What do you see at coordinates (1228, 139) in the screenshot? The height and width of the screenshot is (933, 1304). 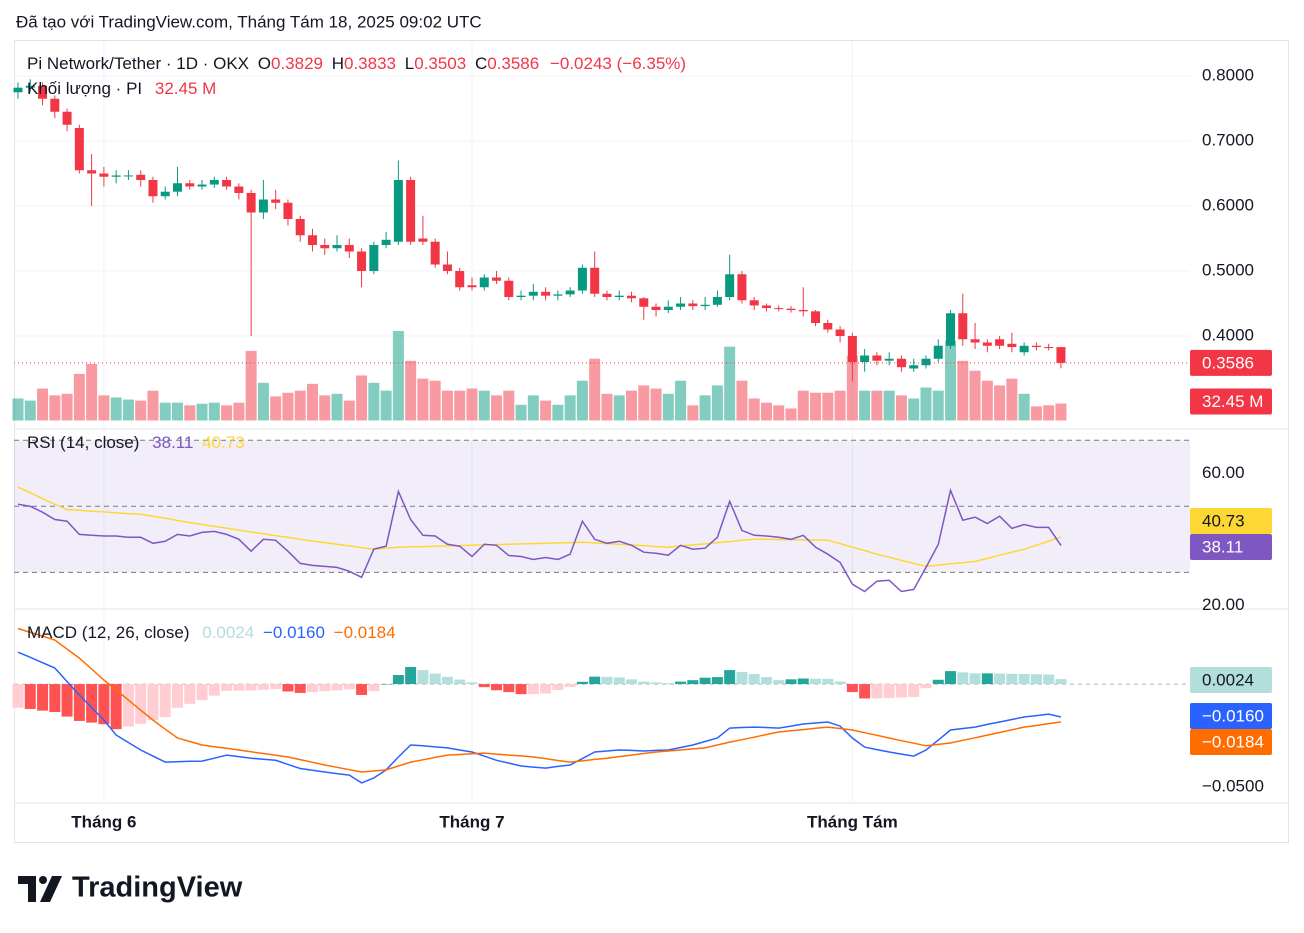 I see `y-tick-label: 0.7000` at bounding box center [1228, 139].